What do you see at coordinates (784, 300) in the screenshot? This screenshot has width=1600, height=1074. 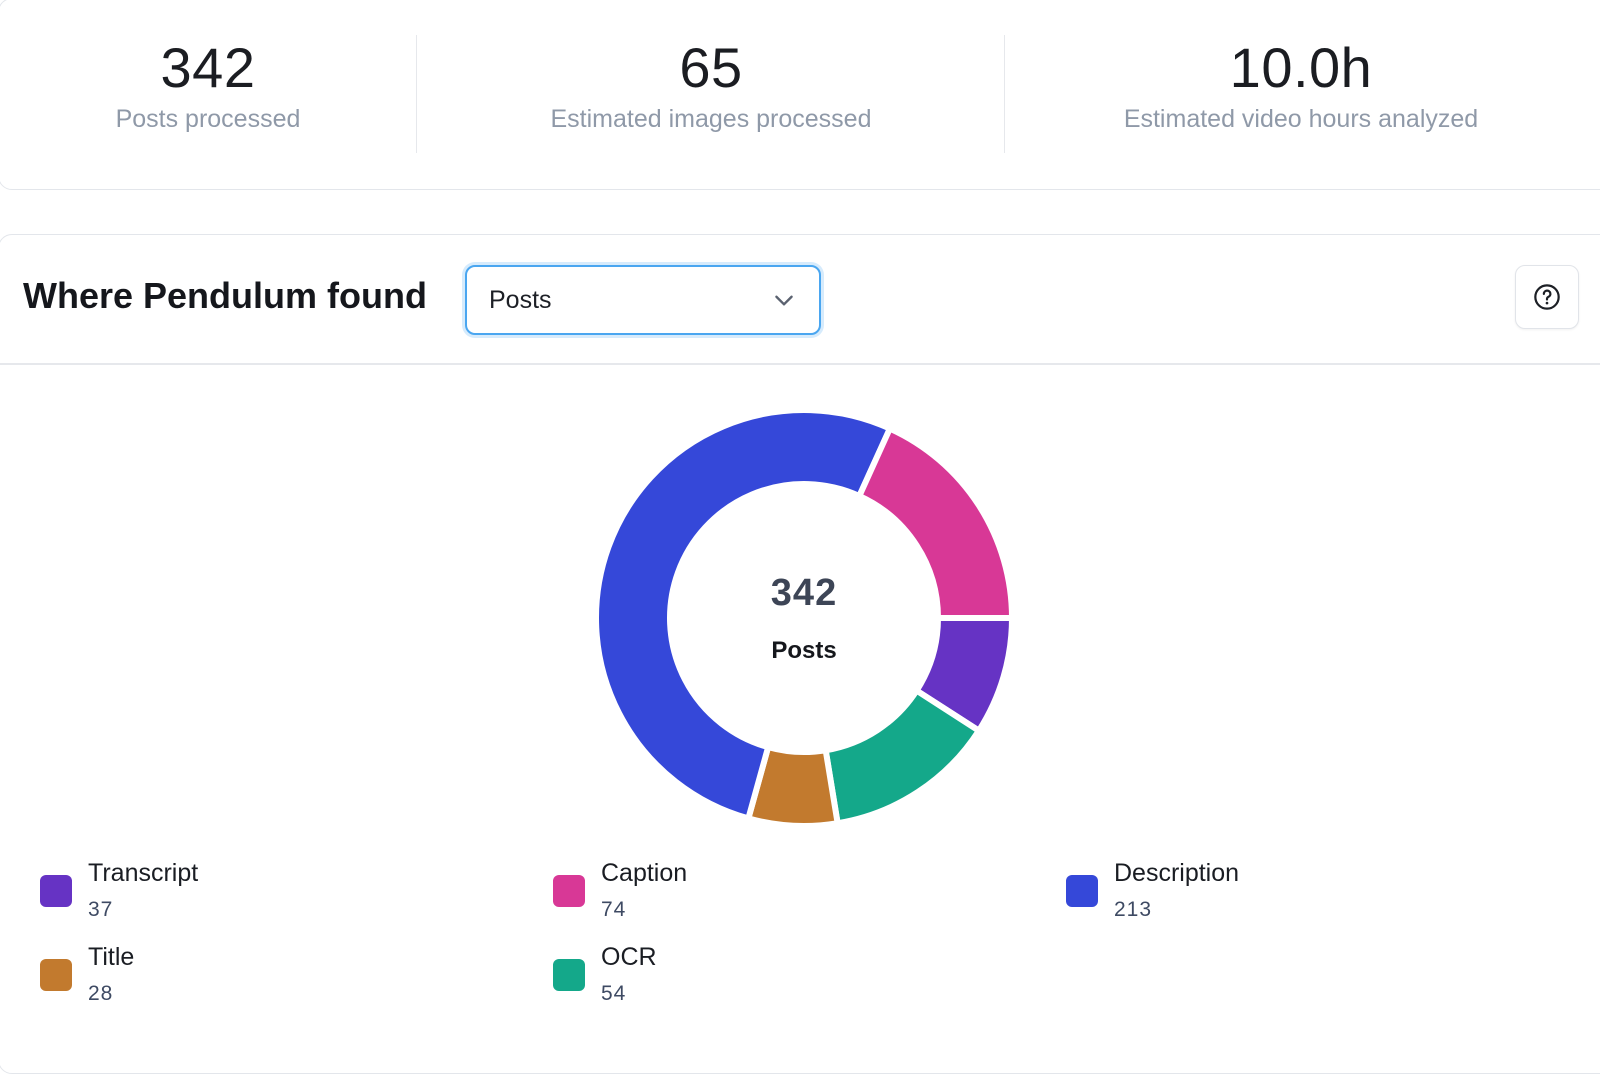 I see `chevron-down-icon` at bounding box center [784, 300].